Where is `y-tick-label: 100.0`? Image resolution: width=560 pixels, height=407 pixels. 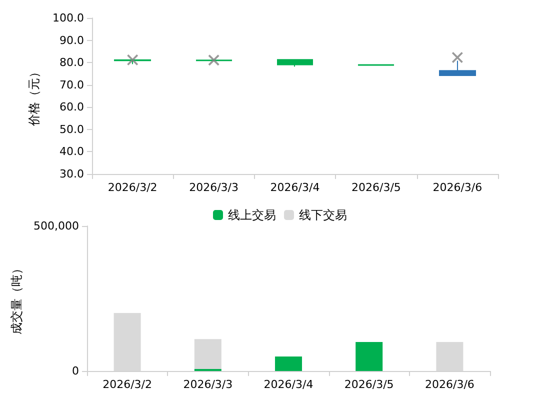
y-tick-label: 100.0 is located at coordinates (68, 18).